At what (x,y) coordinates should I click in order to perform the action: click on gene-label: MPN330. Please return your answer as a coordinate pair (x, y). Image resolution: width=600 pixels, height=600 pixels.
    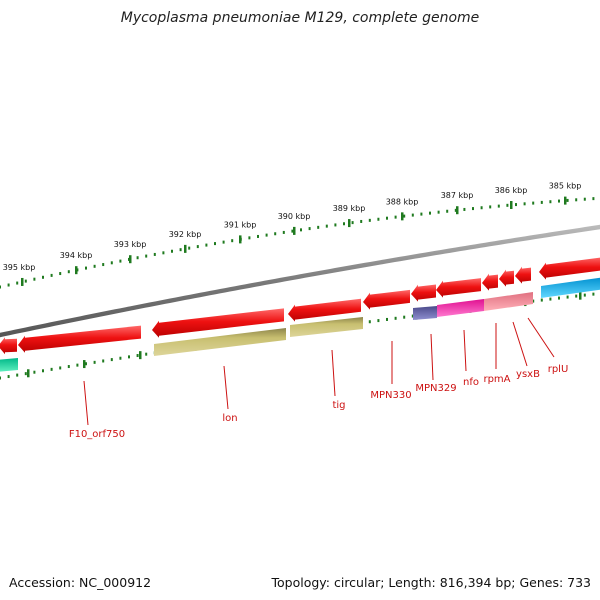
    Looking at the image, I should click on (390, 395).